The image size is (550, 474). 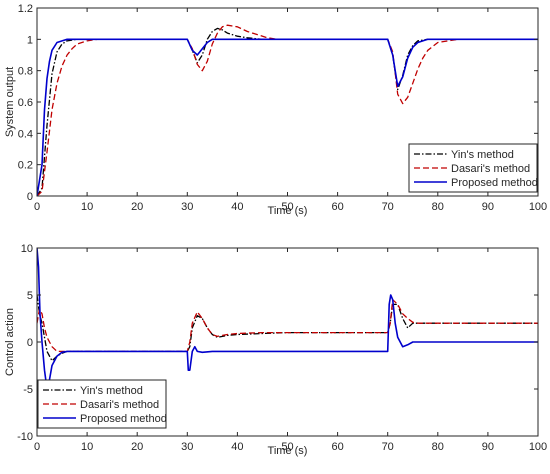 I want to click on y-tick-label: 1, so click(x=30, y=40).